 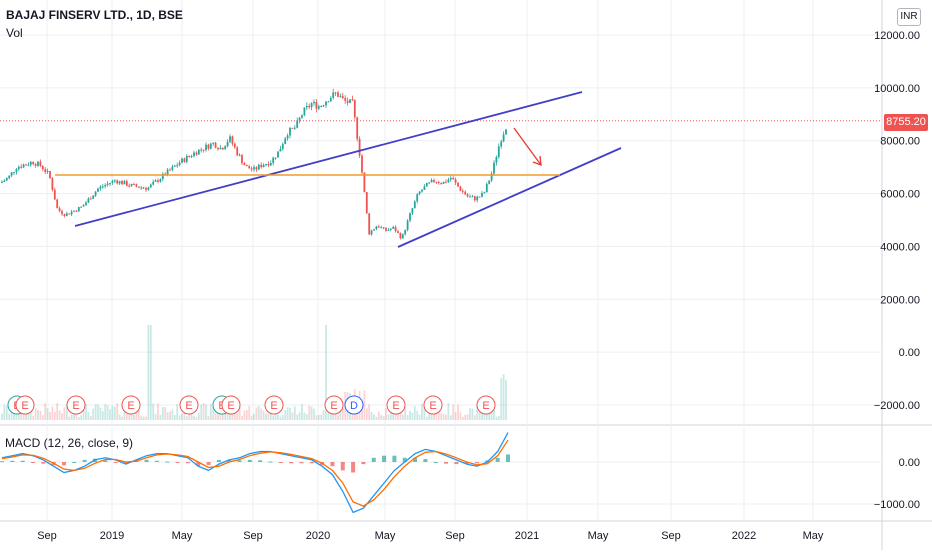 What do you see at coordinates (253, 536) in the screenshot?
I see `time-tick-label: Sep` at bounding box center [253, 536].